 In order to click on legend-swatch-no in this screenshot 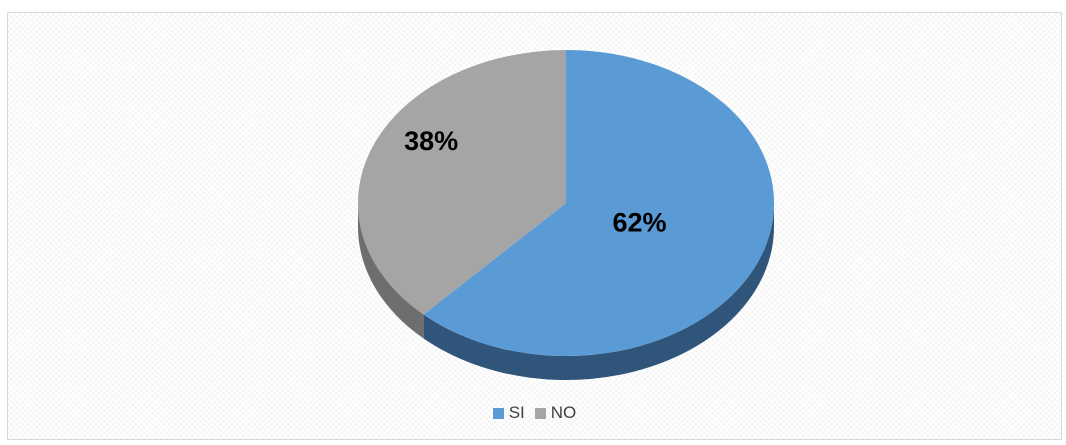, I will do `click(540, 413)`.